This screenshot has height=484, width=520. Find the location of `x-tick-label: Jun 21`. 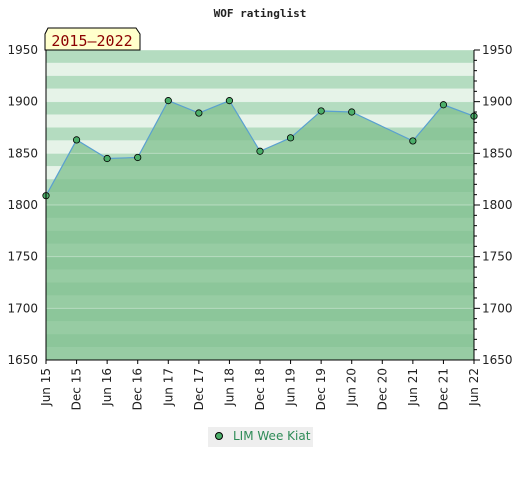

x-tick-label: Jun 21 is located at coordinates (413, 387).